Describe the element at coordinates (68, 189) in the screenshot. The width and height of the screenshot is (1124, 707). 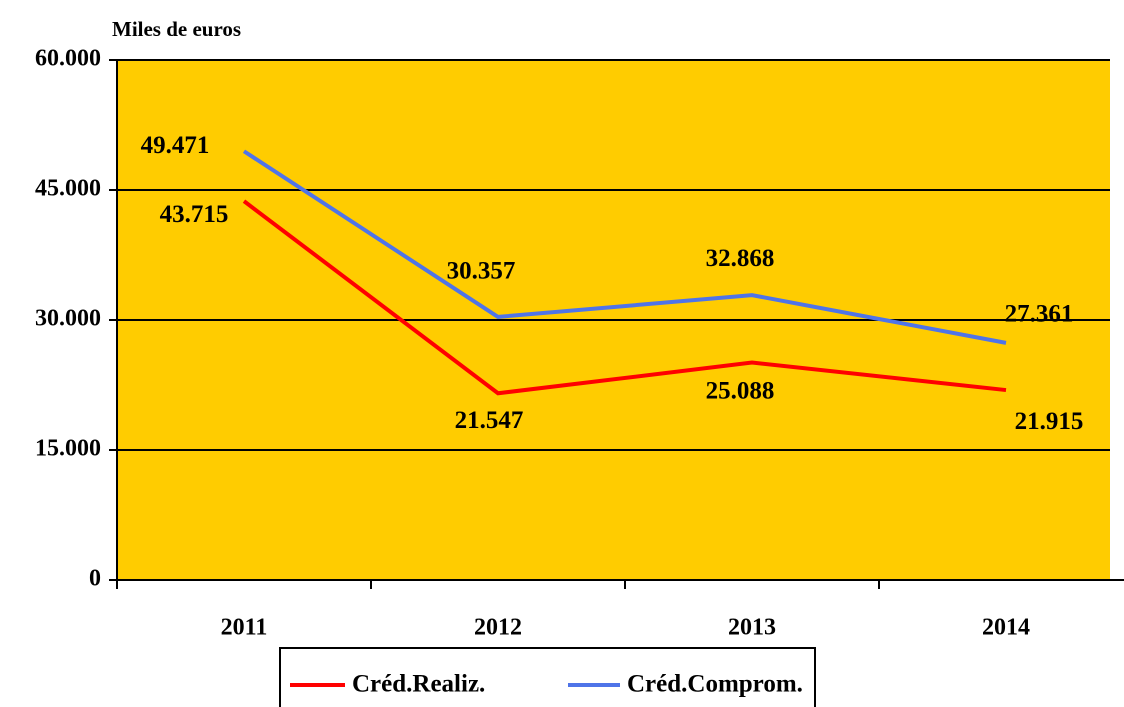
I see `y-tick-label: 45.000` at that location.